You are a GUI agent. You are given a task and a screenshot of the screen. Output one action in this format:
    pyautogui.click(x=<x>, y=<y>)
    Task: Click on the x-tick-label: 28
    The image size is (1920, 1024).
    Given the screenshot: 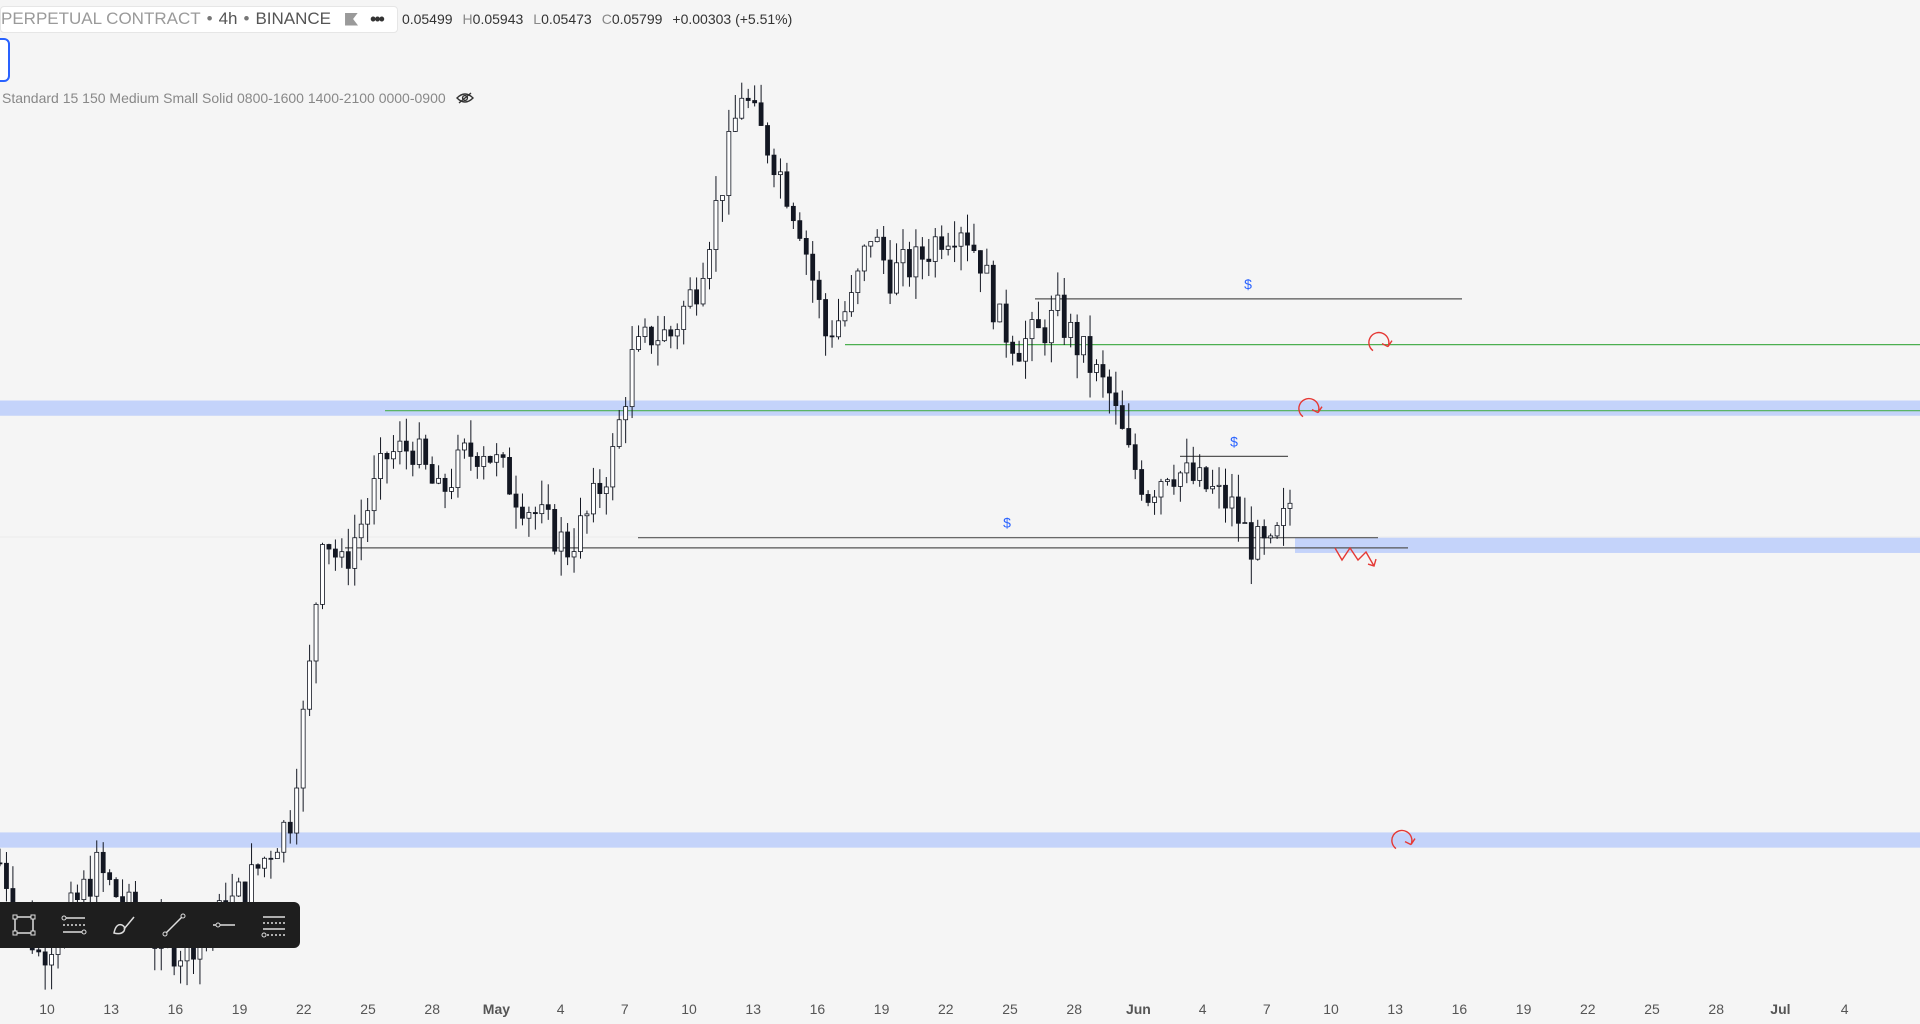 What is the action you would take?
    pyautogui.click(x=1074, y=1009)
    